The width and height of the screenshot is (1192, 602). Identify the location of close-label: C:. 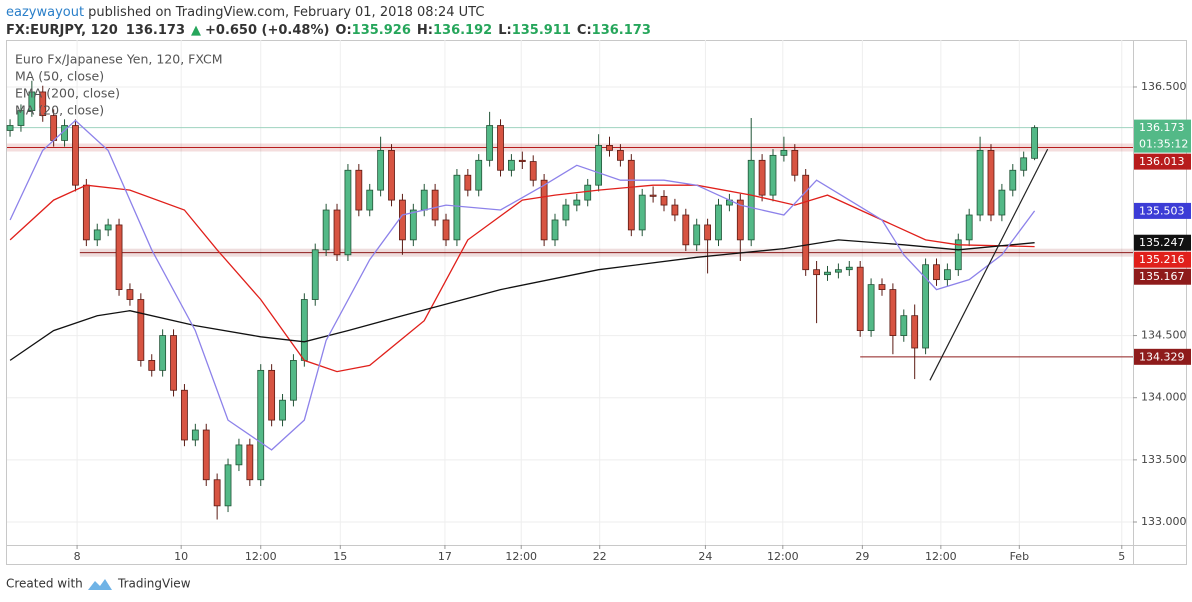
(584, 30).